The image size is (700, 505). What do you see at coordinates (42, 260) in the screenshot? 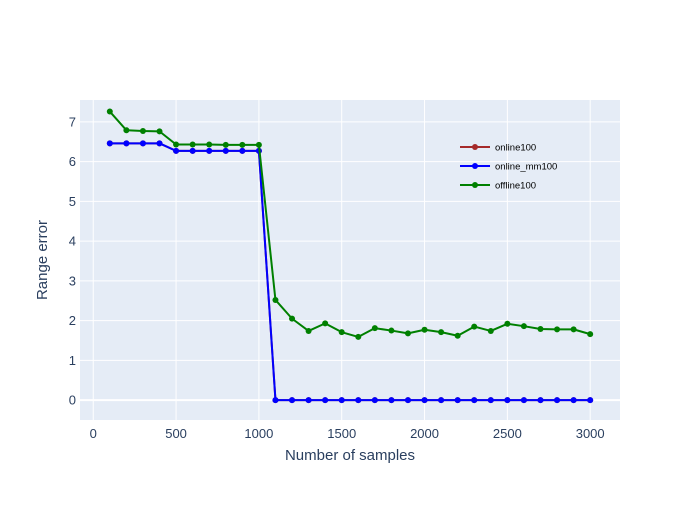
I see `y-axis-title: Range error` at bounding box center [42, 260].